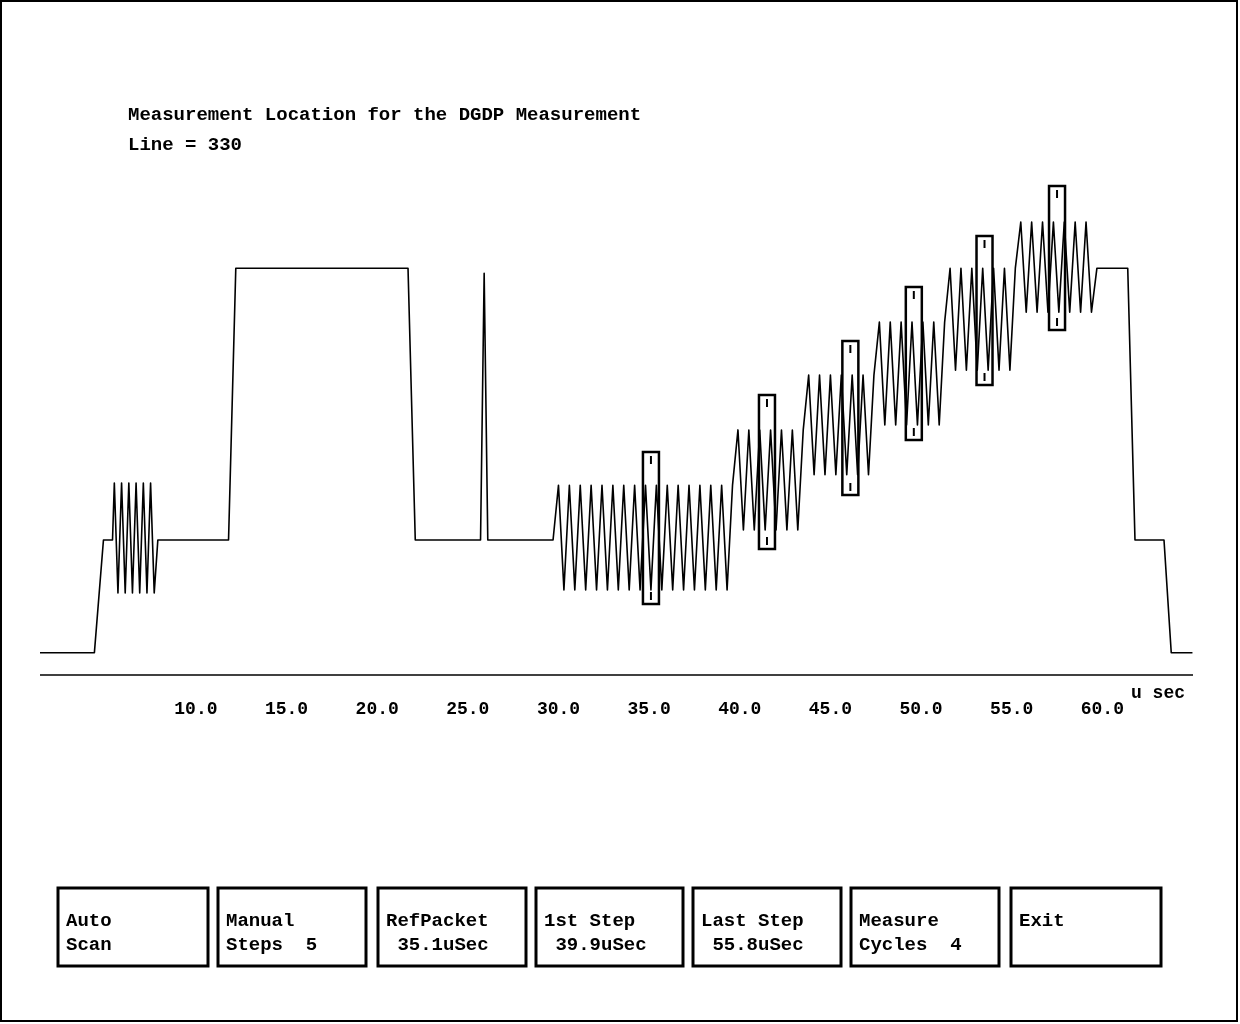 The image size is (1240, 1024). Describe the element at coordinates (558, 709) in the screenshot. I see `x-tick-label: 30.0` at that location.